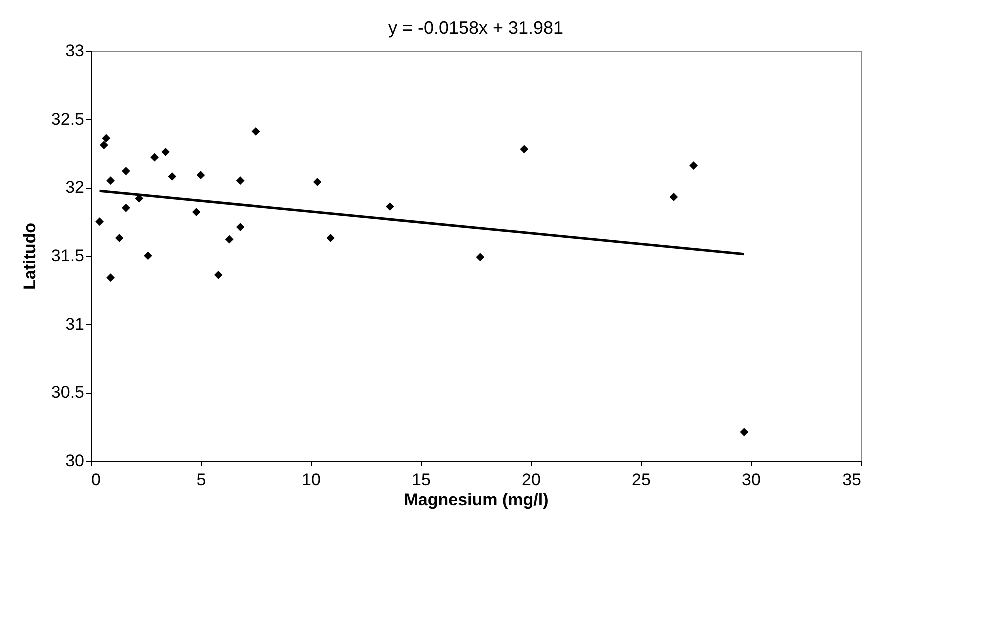  Describe the element at coordinates (75, 51) in the screenshot. I see `y-tick-label: 33` at that location.